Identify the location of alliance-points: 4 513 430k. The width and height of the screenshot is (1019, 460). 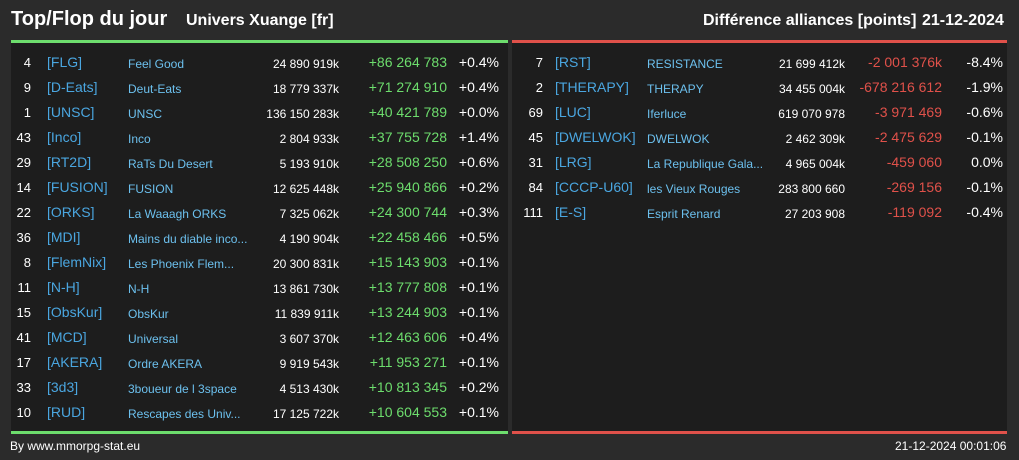
(309, 389).